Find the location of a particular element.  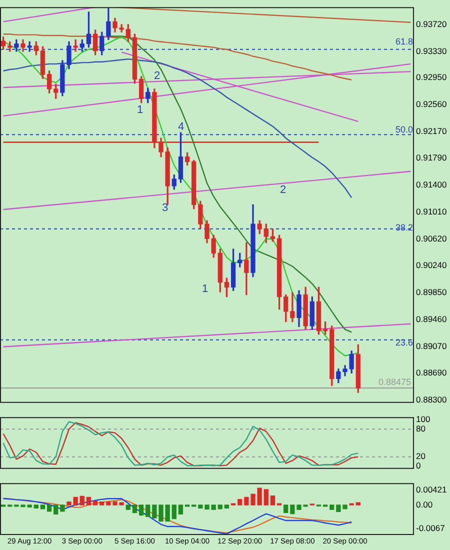

y-tick-label: 0.93330 is located at coordinates (431, 51).